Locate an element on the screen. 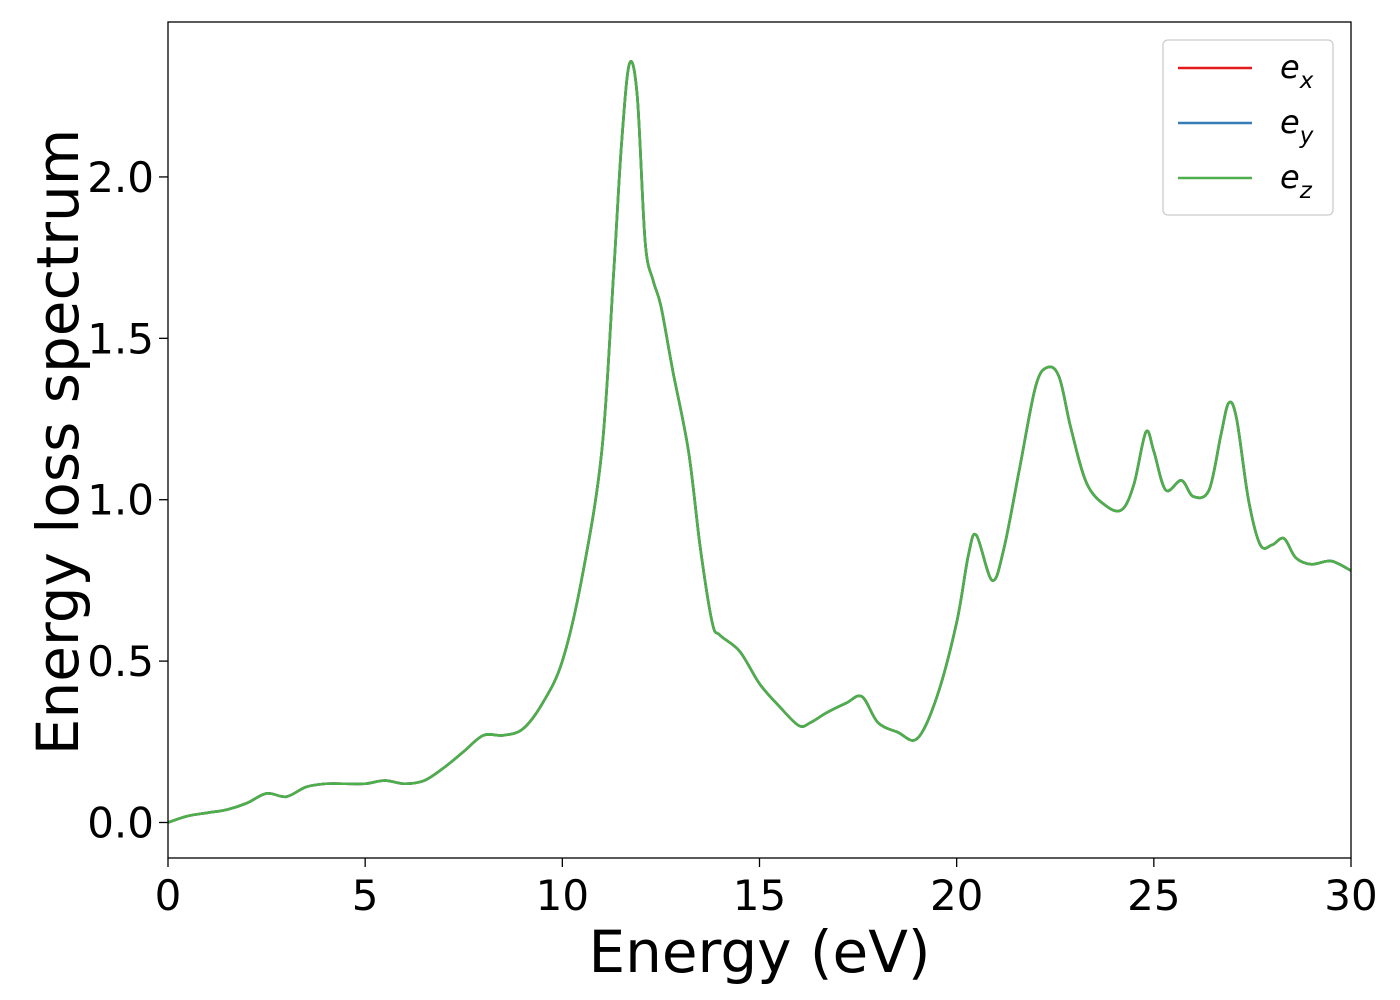 The image size is (1400, 1000). legend-label-z: ez is located at coordinates (1296, 181).